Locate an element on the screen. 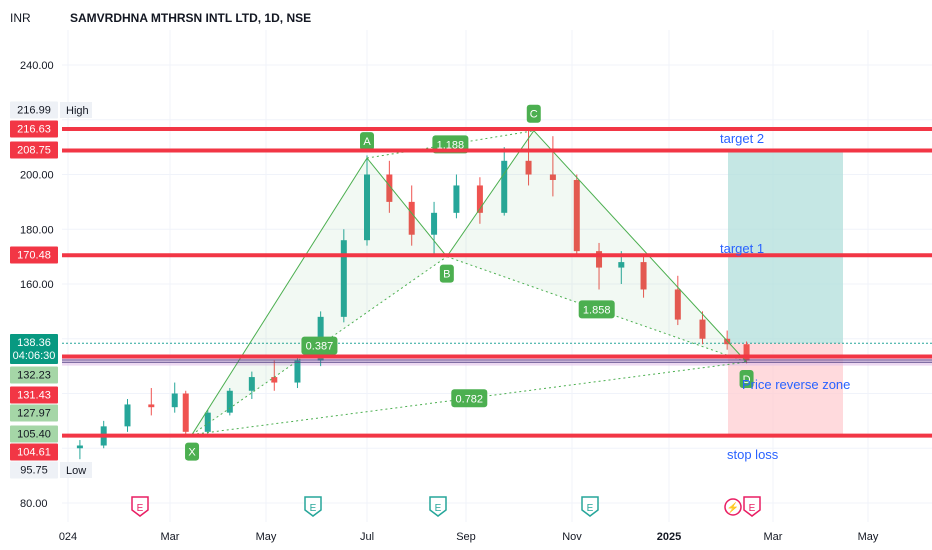 This screenshot has width=932, height=550. y-tick-label: 80.00 is located at coordinates (34, 504).